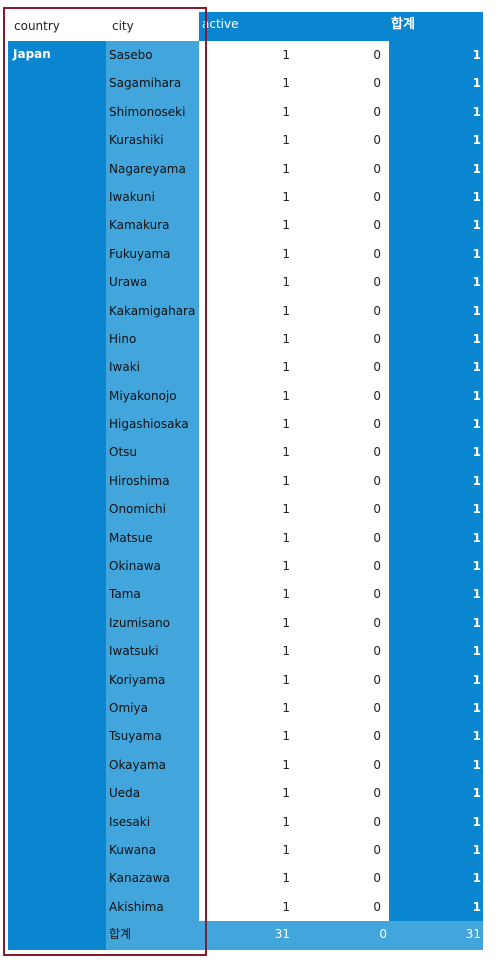 Image resolution: width=502 pixels, height=965 pixels. Describe the element at coordinates (135, 566) in the screenshot. I see `city-cell: Okinawa` at that location.